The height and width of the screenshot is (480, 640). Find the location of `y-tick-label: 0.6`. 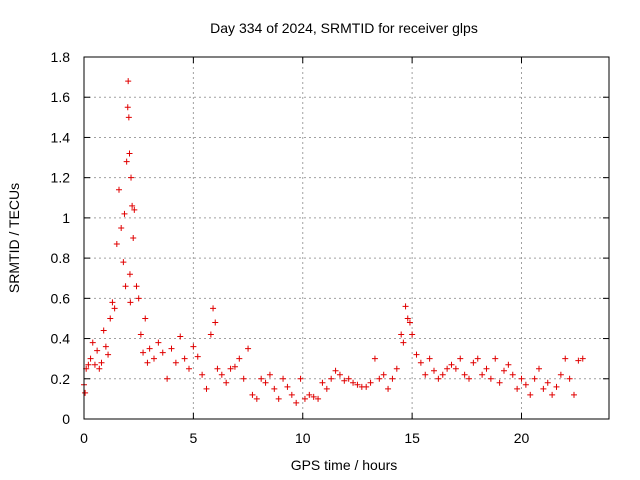

y-tick-label: 0.6 is located at coordinates (61, 298).